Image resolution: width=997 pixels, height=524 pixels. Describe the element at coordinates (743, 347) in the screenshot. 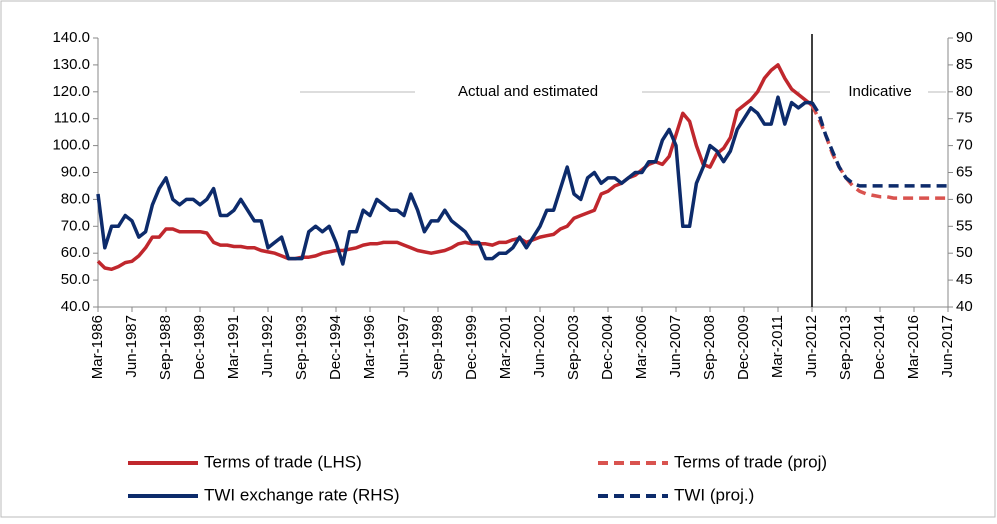

I see `x-tick-label: Dec-2009` at that location.